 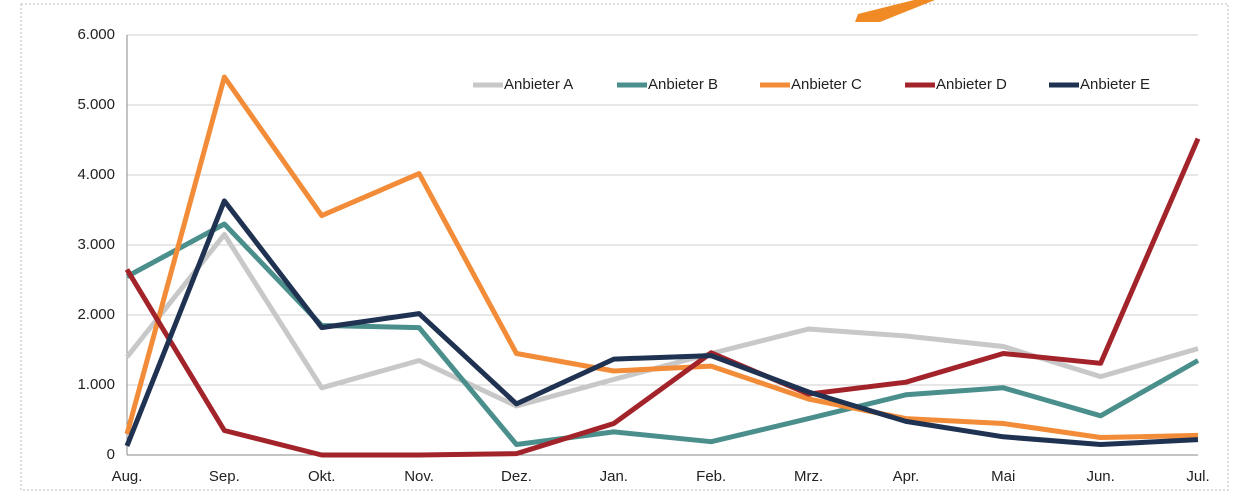 I want to click on x-tick-label: Jul., so click(x=1197, y=476).